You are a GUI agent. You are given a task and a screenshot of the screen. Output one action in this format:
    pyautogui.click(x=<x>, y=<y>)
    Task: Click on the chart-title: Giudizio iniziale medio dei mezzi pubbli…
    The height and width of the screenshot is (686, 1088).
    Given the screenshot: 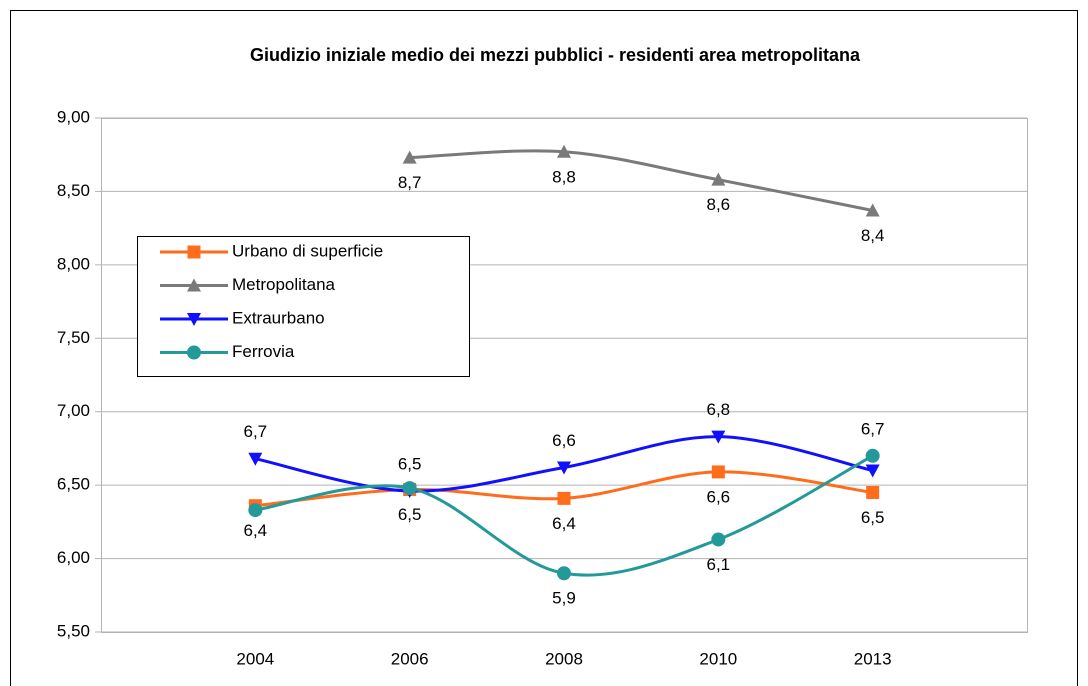 What is the action you would take?
    pyautogui.click(x=555, y=55)
    